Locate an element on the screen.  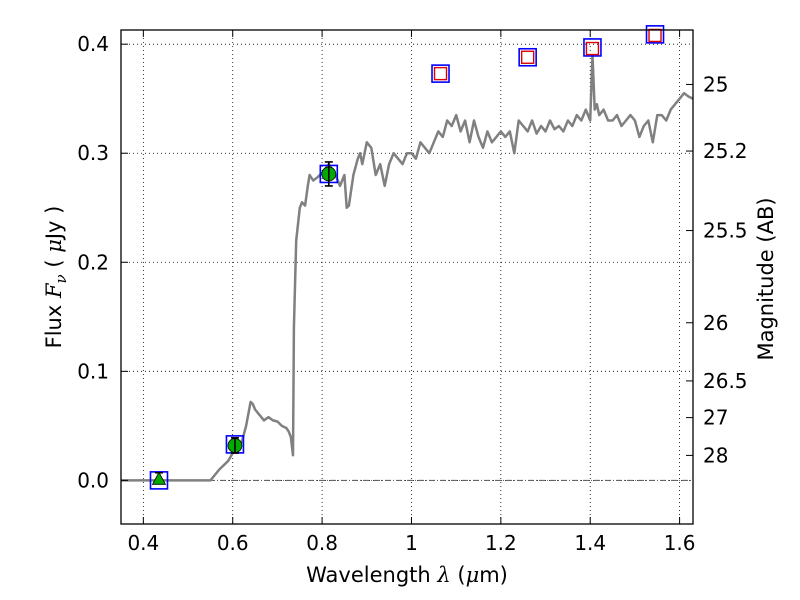
y-tick-label: 0.4 is located at coordinates (93, 44).